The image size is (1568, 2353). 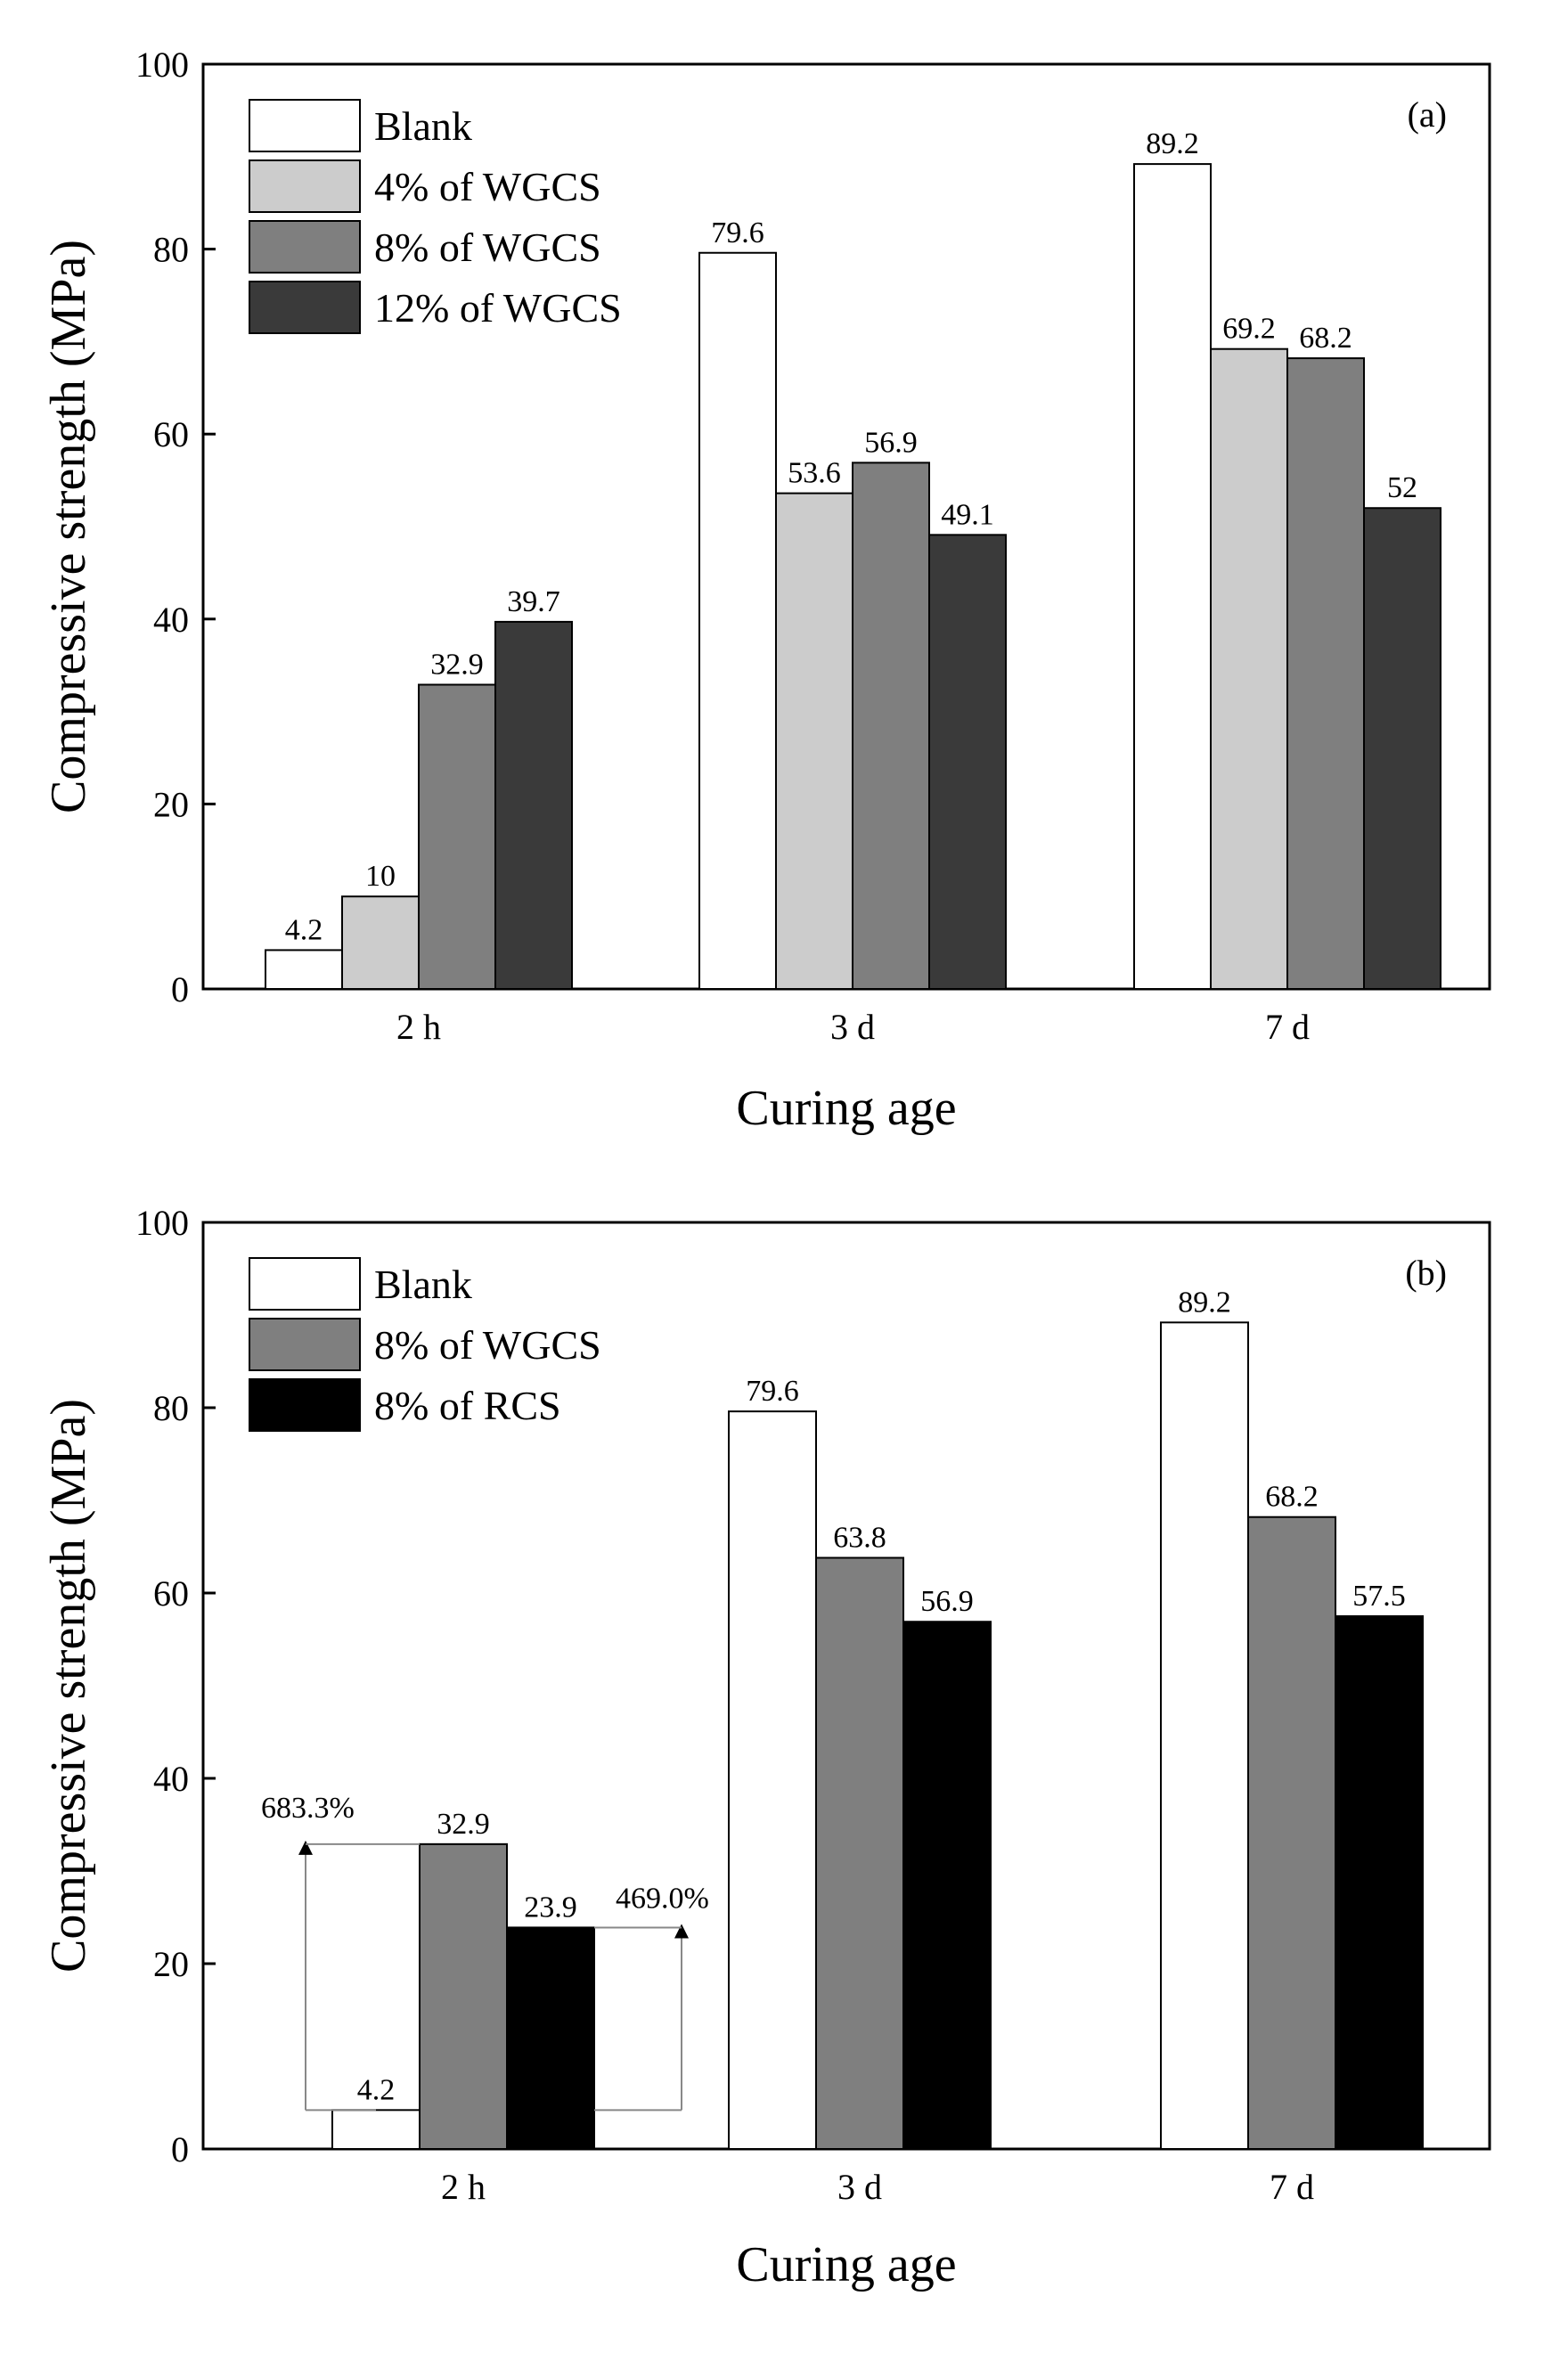 What do you see at coordinates (308, 1808) in the screenshot?
I see `annotation-label: 683.3%` at bounding box center [308, 1808].